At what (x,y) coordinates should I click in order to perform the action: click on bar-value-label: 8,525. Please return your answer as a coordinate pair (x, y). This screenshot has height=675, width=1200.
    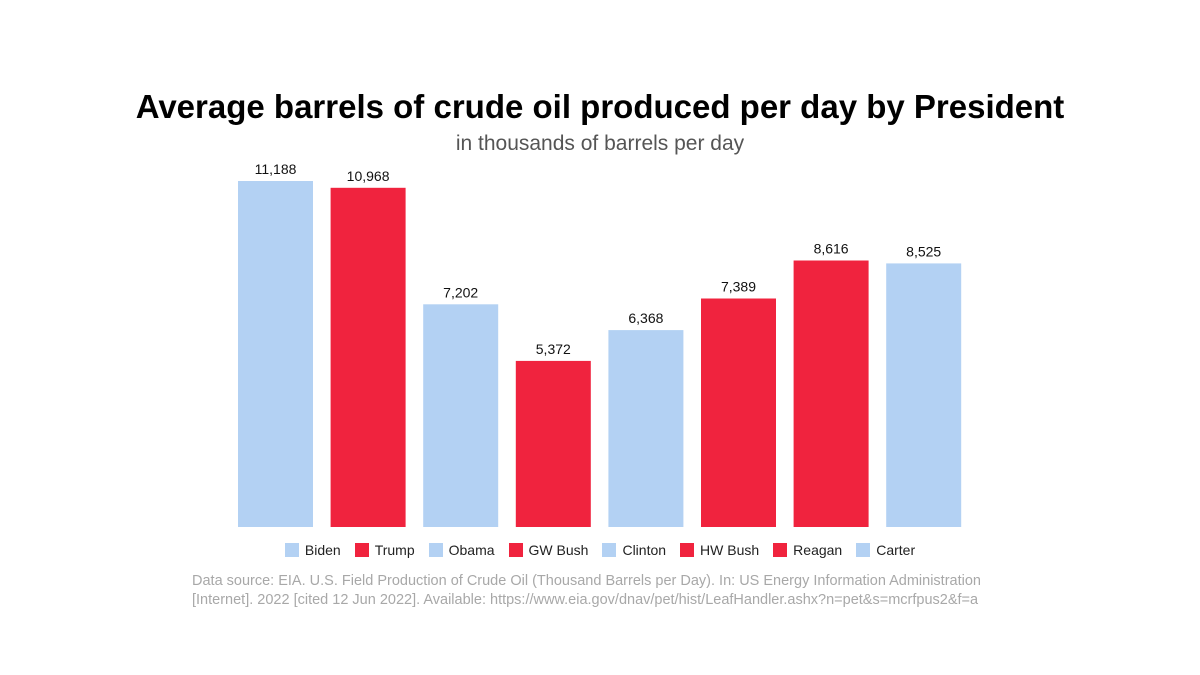
    Looking at the image, I should click on (923, 251).